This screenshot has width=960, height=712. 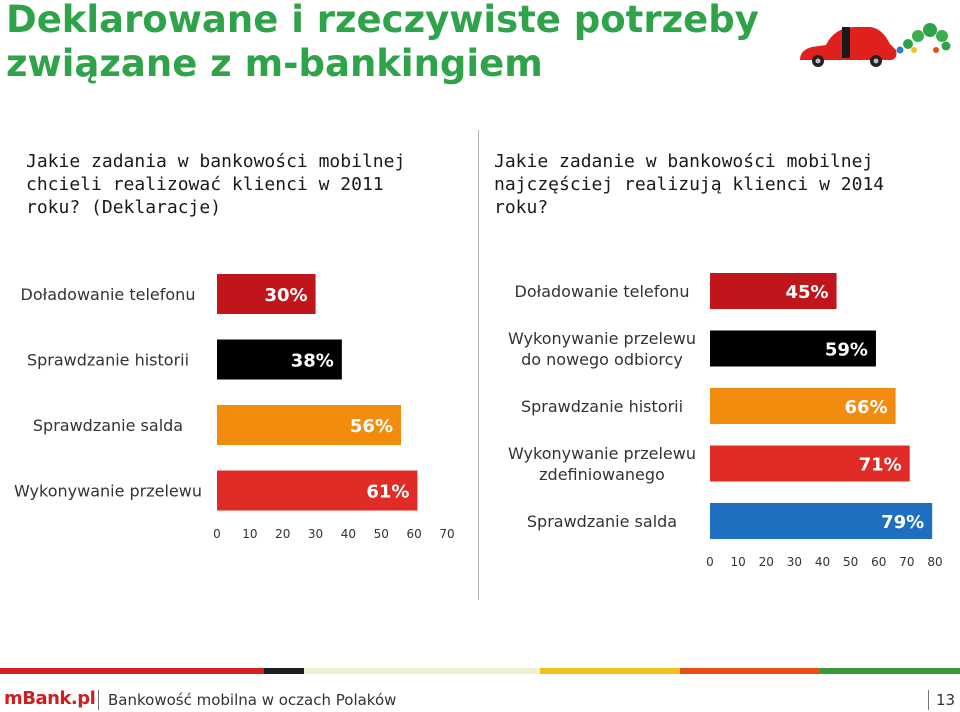 I want to click on data-label: 66%, so click(x=866, y=407).